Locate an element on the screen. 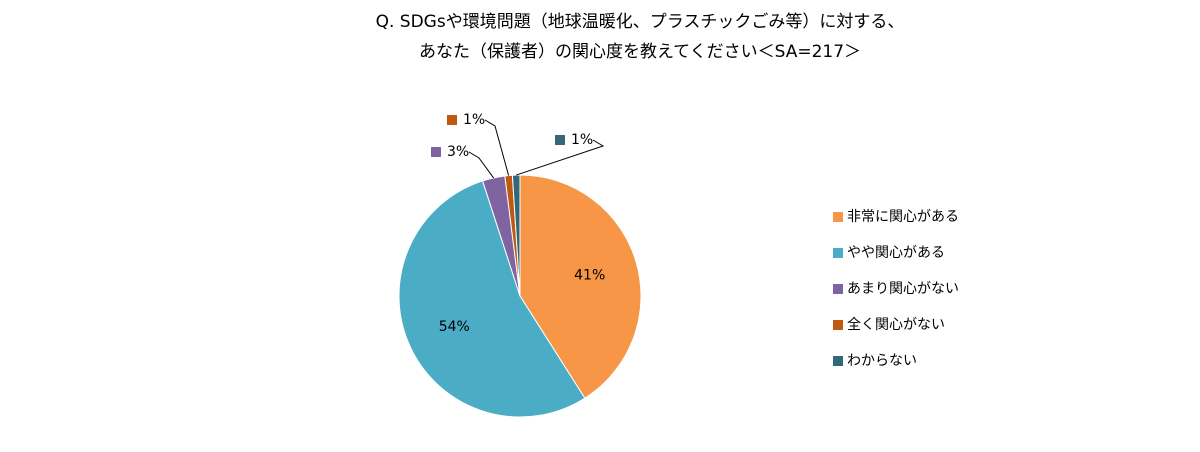 The image size is (1200, 452). chart-title: Q. SDGsや環境問題（地球温暖化、プラスチックごみ等）に対する、 is located at coordinates (640, 22).